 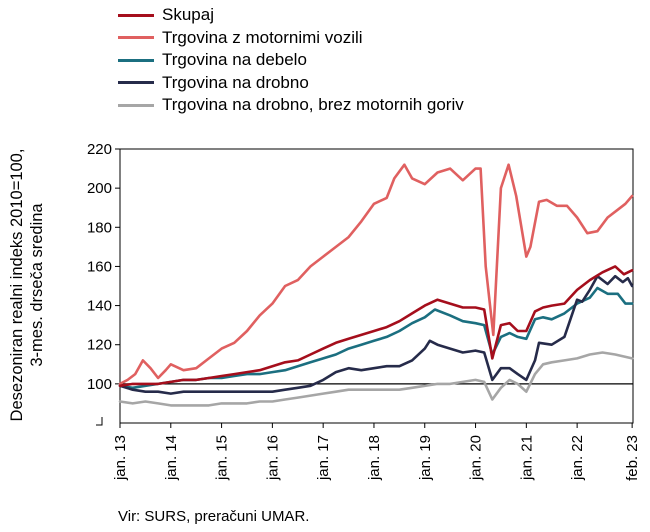 I want to click on x-tick-label: jan. 13, so click(x=120, y=458).